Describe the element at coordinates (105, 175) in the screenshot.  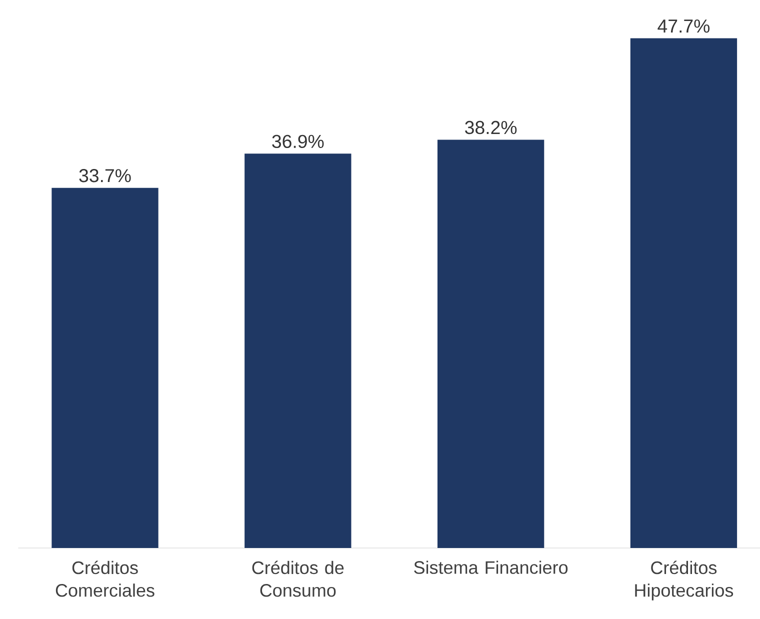
I see `data-label: 33.7%` at that location.